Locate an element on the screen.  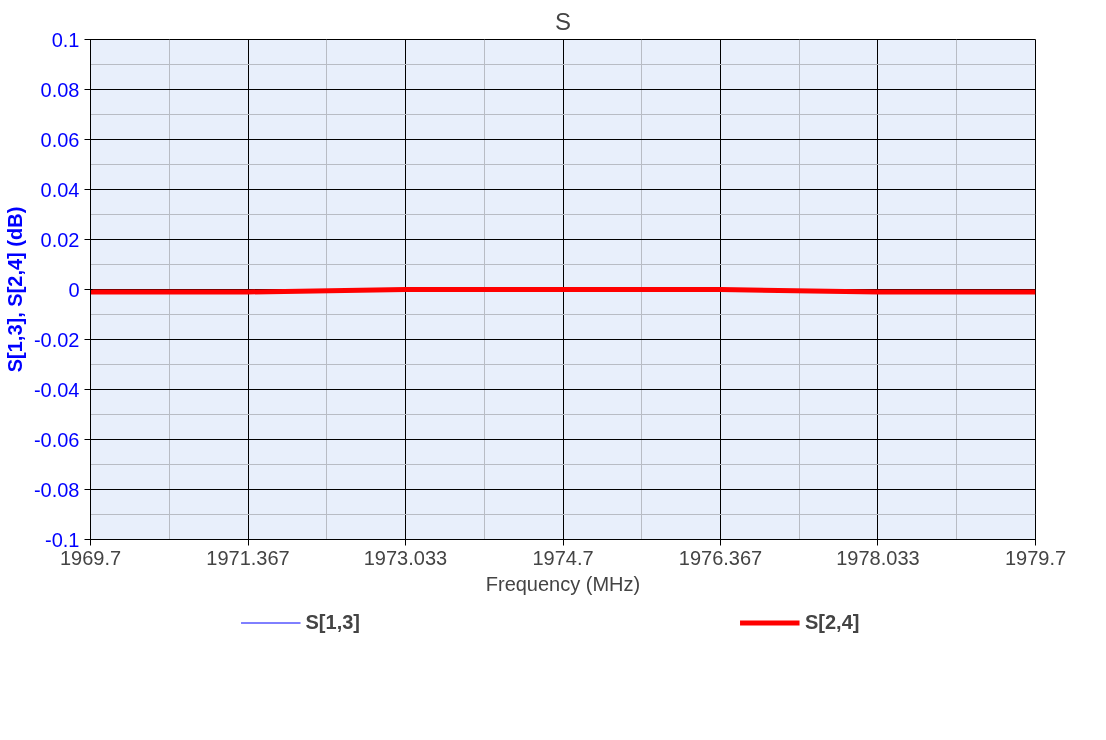
legend-label: S[1,3] is located at coordinates (332, 622).